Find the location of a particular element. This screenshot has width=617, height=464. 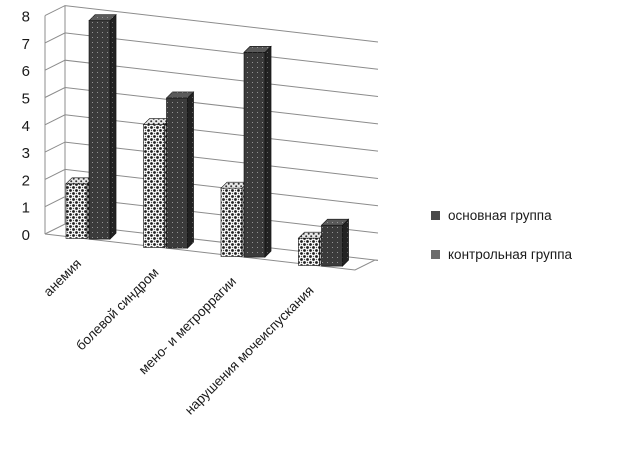

legend-item: контрольная группа is located at coordinates (502, 254).